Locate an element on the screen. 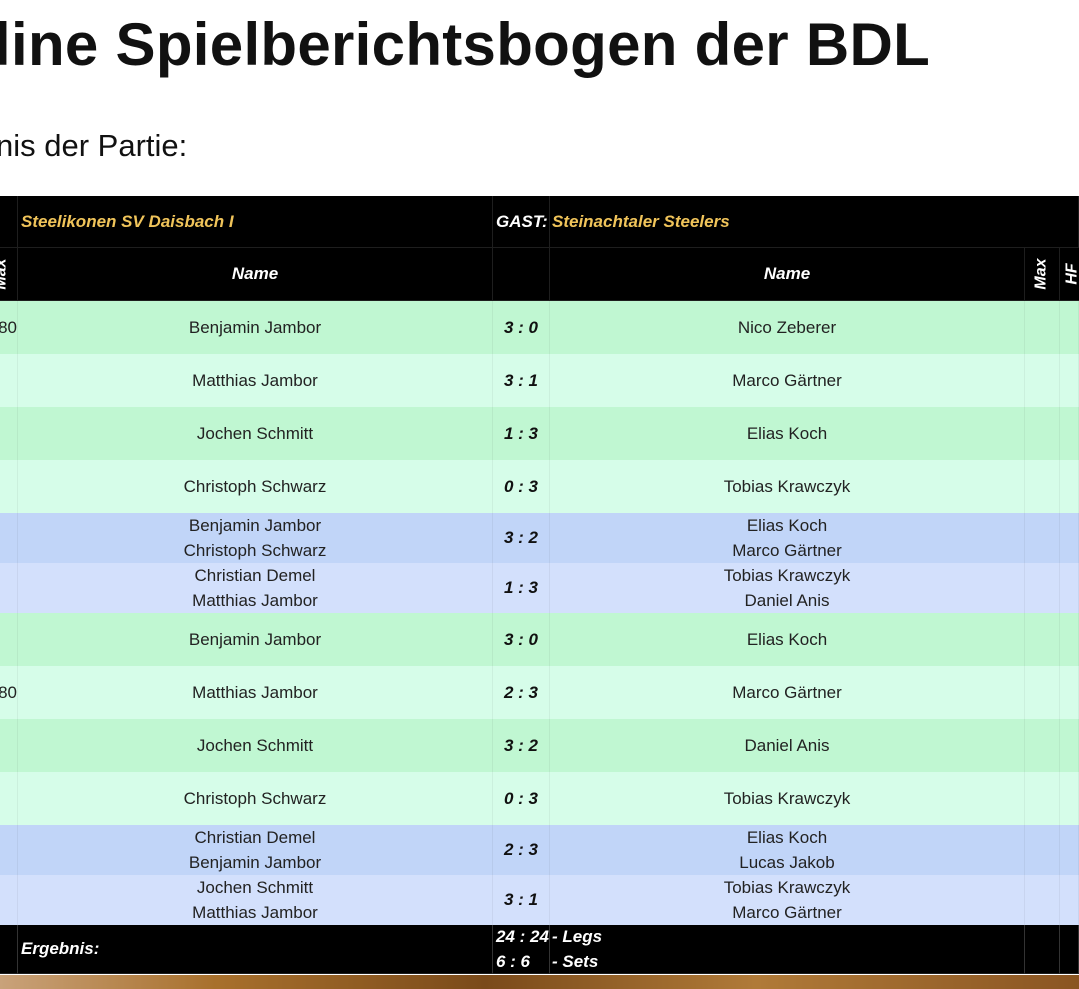  max-value: 80 is located at coordinates (8, 692).